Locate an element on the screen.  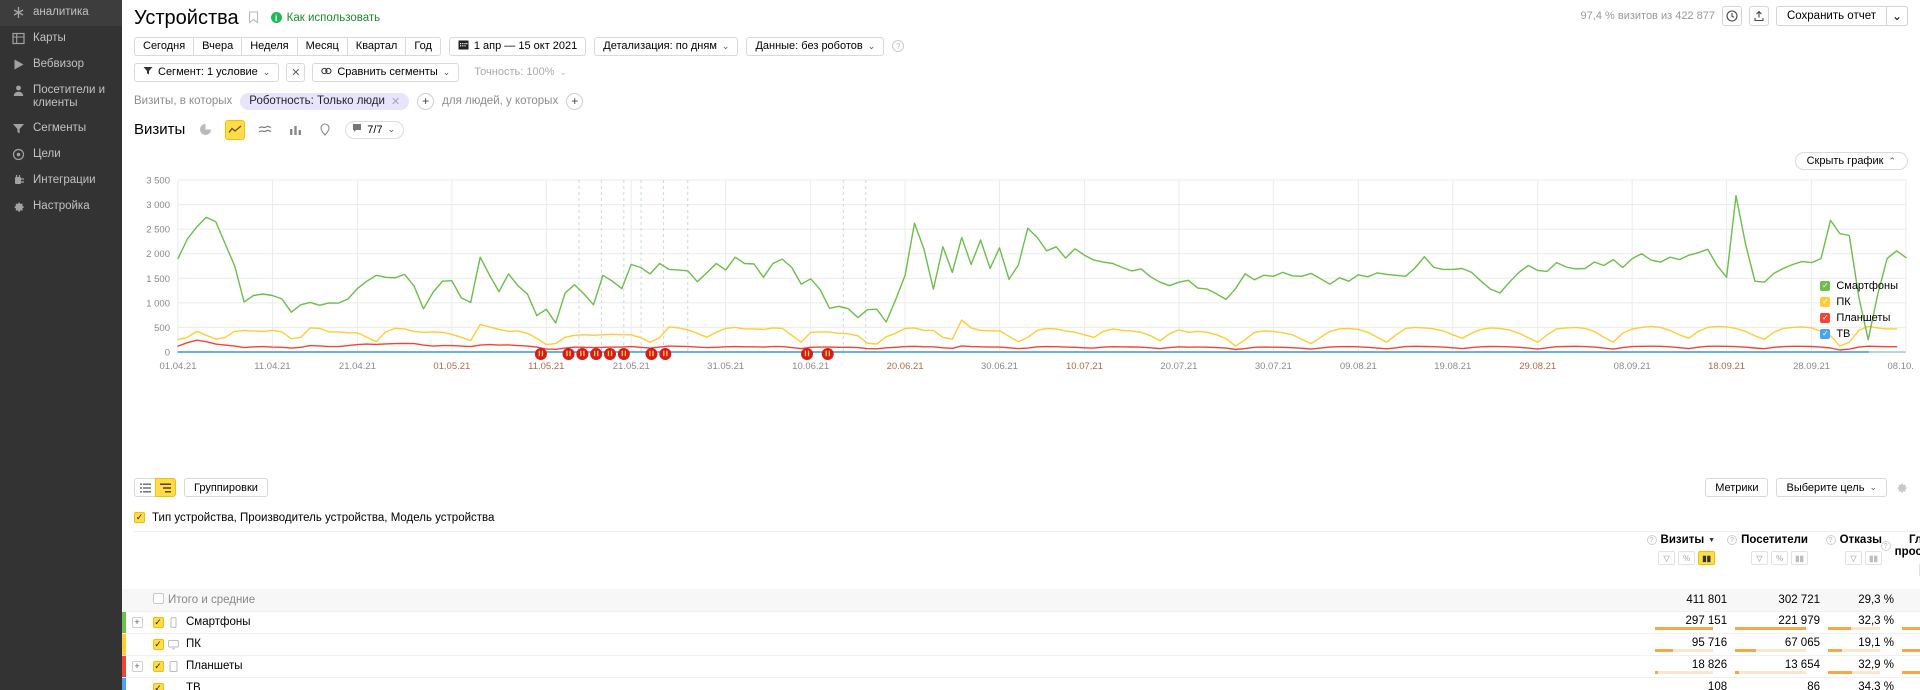
condition-chip-robots: Роботность: Только люди ✕ is located at coordinates (325, 101).